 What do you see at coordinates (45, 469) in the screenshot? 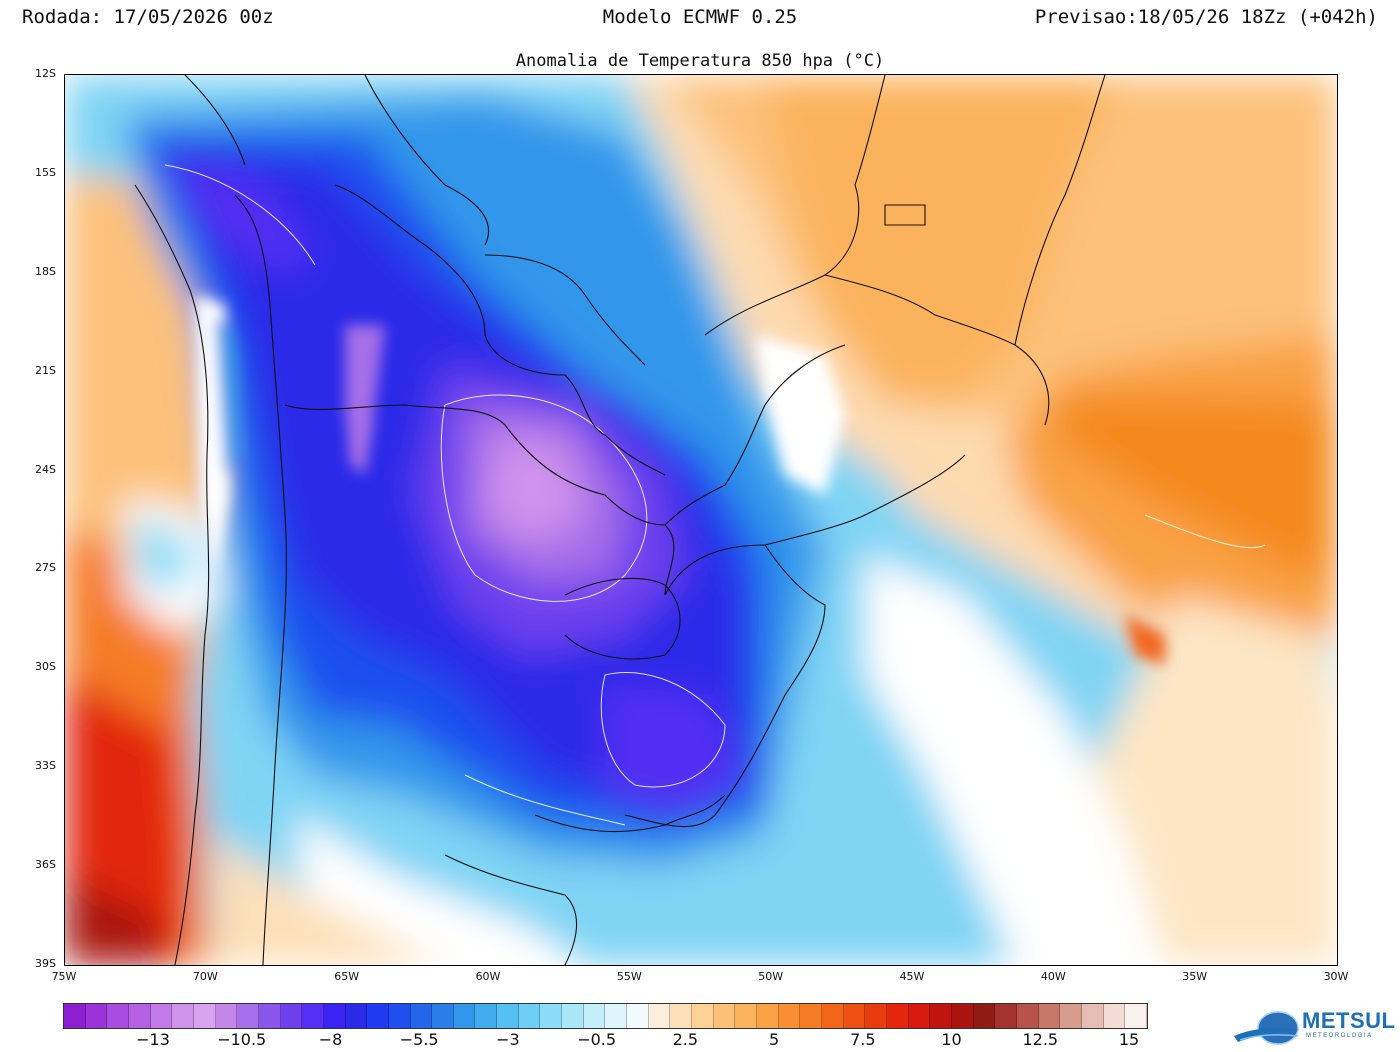
I see `lat-tick-label: 24S` at bounding box center [45, 469].